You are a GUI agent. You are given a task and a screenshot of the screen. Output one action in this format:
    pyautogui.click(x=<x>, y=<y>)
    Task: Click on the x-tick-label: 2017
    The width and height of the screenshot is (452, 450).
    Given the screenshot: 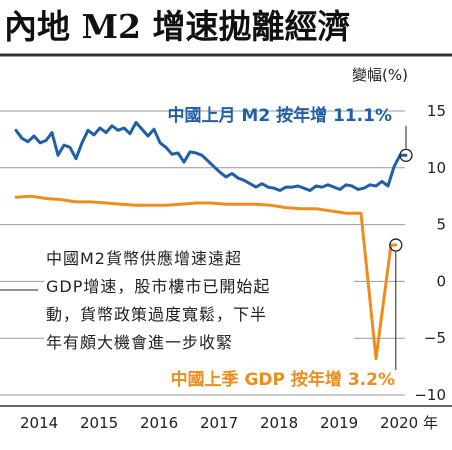 What is the action you would take?
    pyautogui.click(x=219, y=423)
    